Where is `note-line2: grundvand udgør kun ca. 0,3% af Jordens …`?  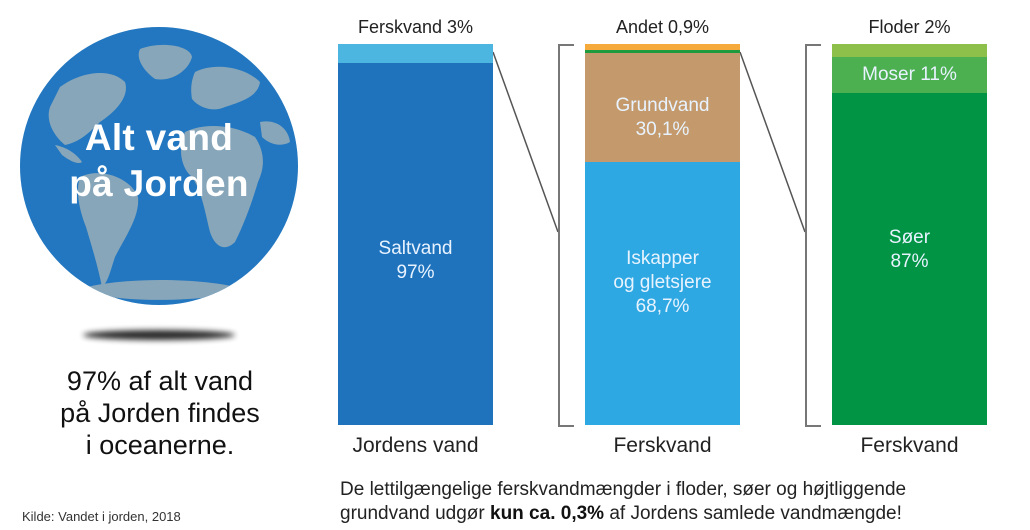 note-line2: grundvand udgør kun ca. 0,3% af Jordens … is located at coordinates (680, 514).